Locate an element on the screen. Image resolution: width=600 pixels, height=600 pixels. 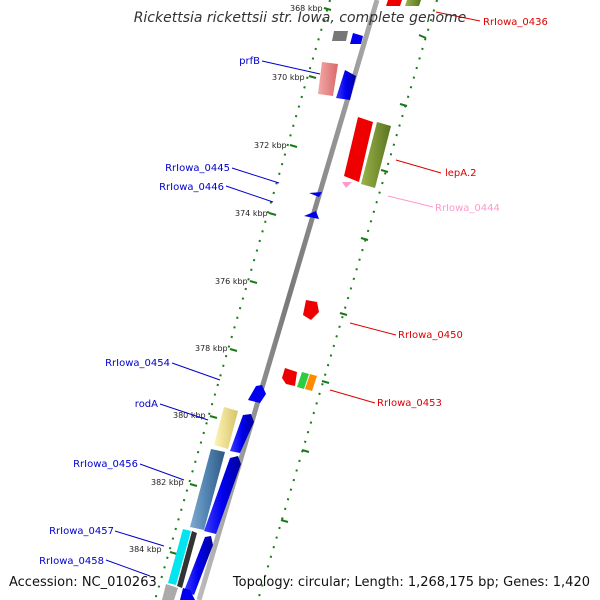
scale-label: 372 kbp is located at coordinates (270, 145).